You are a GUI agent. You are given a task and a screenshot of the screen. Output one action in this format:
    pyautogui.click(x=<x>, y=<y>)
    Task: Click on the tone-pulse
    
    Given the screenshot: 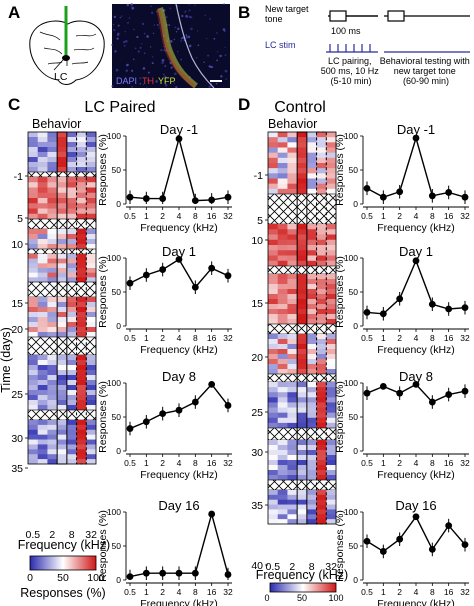 What is the action you would take?
    pyautogui.click(x=338, y=16)
    